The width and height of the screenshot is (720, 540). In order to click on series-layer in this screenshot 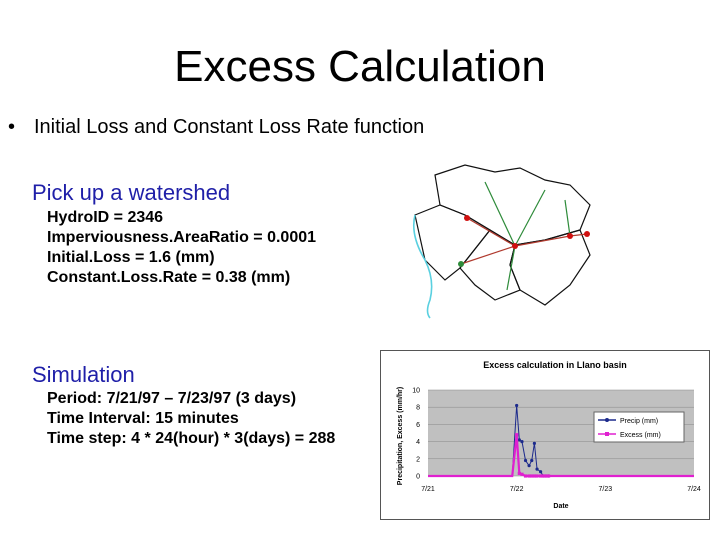, I will do `click(561, 440)`.